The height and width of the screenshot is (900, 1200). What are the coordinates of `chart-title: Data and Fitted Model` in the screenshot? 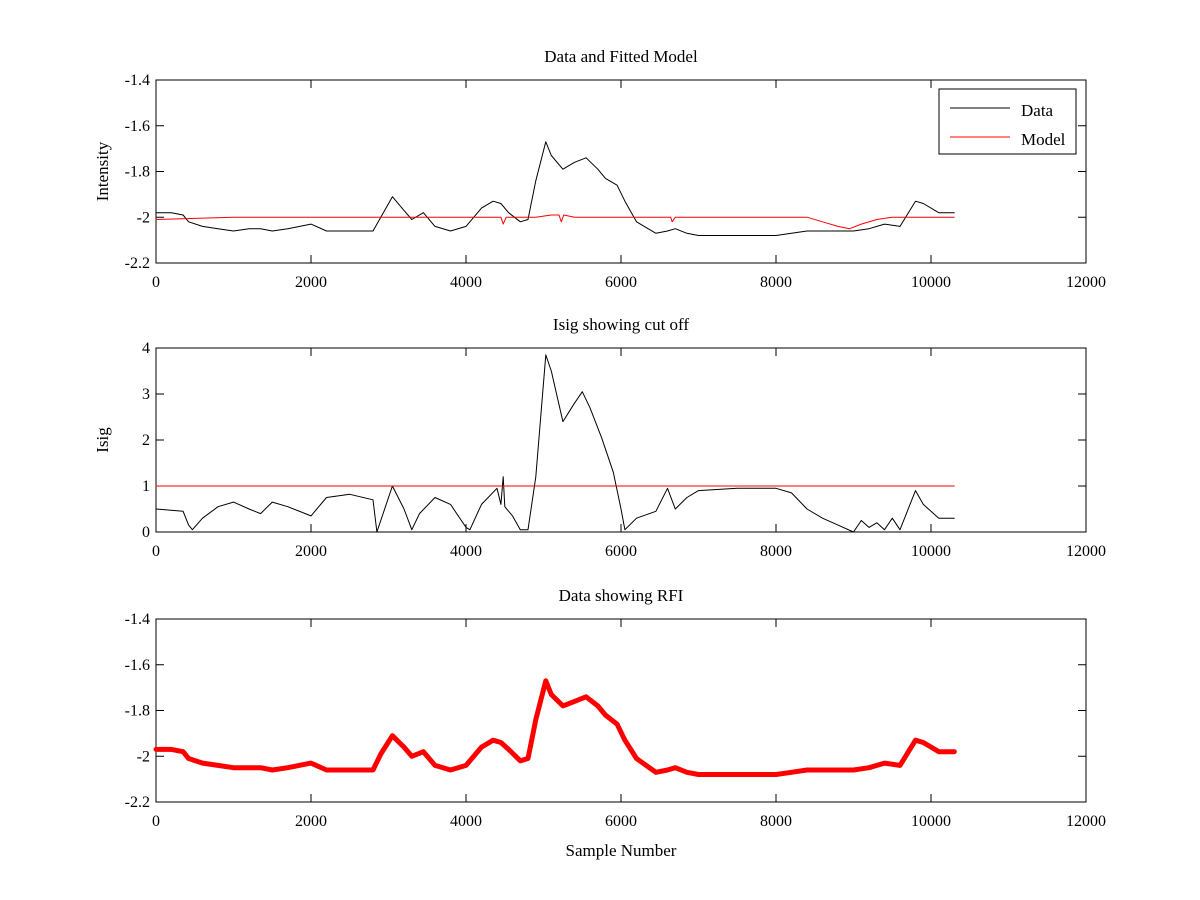 It's located at (621, 56).